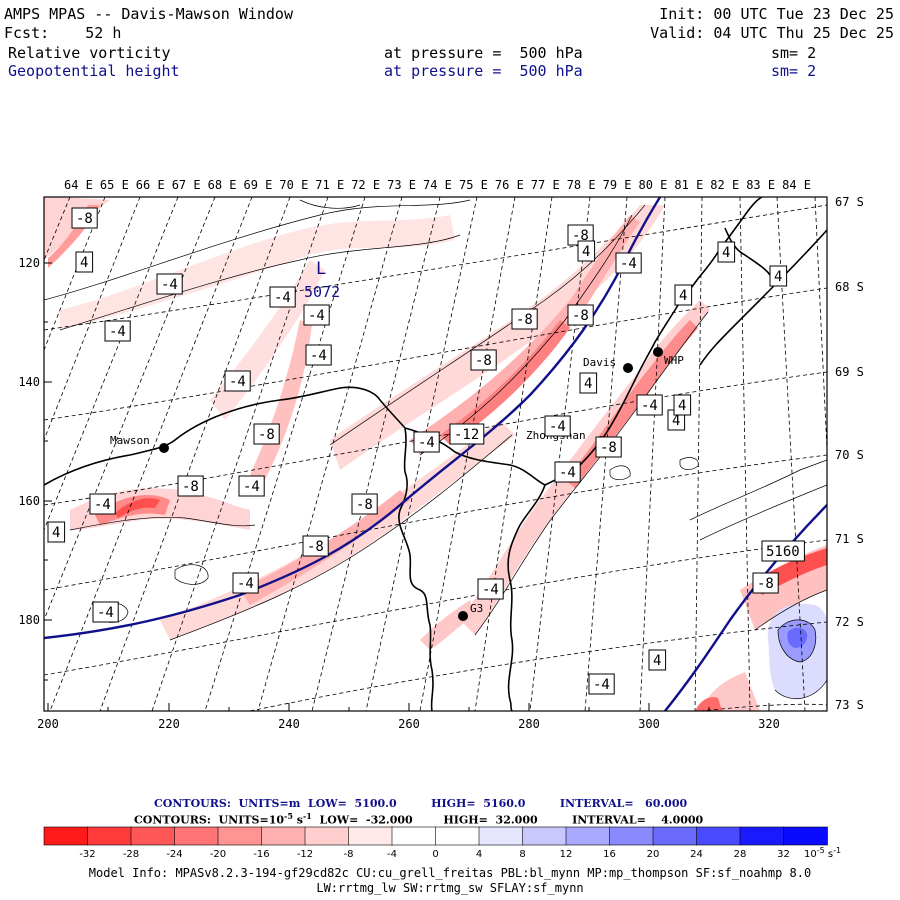 The image size is (900, 900). Describe the element at coordinates (48, 724) in the screenshot. I see `x-tick-label: 200` at that location.